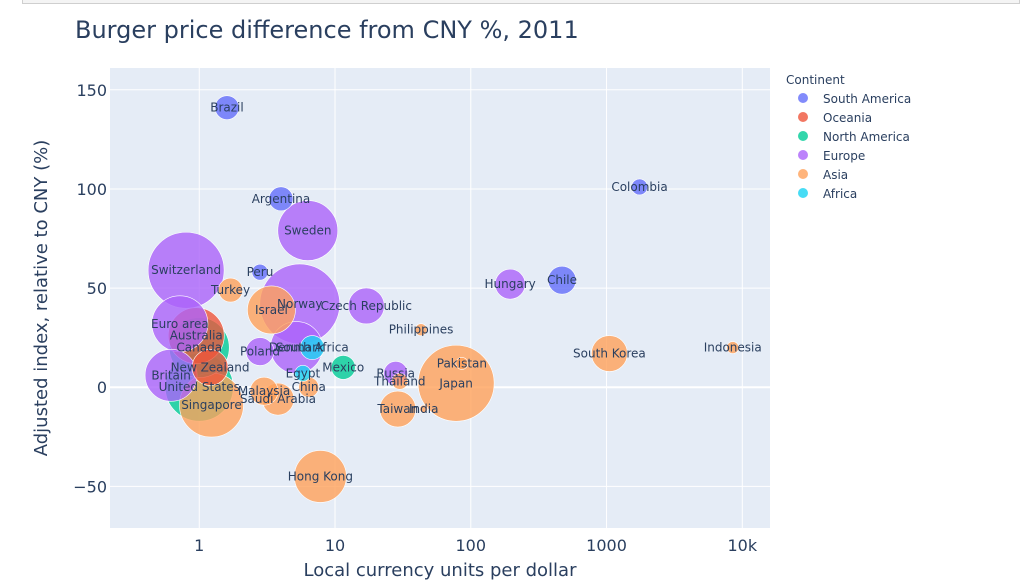 This screenshot has height=585, width=1031. I want to click on bubble-label-euro-area: Euro area, so click(180, 324).